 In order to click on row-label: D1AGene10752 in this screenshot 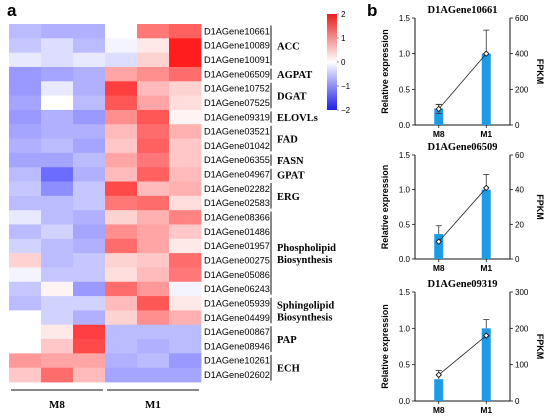, I will do `click(237, 89)`.